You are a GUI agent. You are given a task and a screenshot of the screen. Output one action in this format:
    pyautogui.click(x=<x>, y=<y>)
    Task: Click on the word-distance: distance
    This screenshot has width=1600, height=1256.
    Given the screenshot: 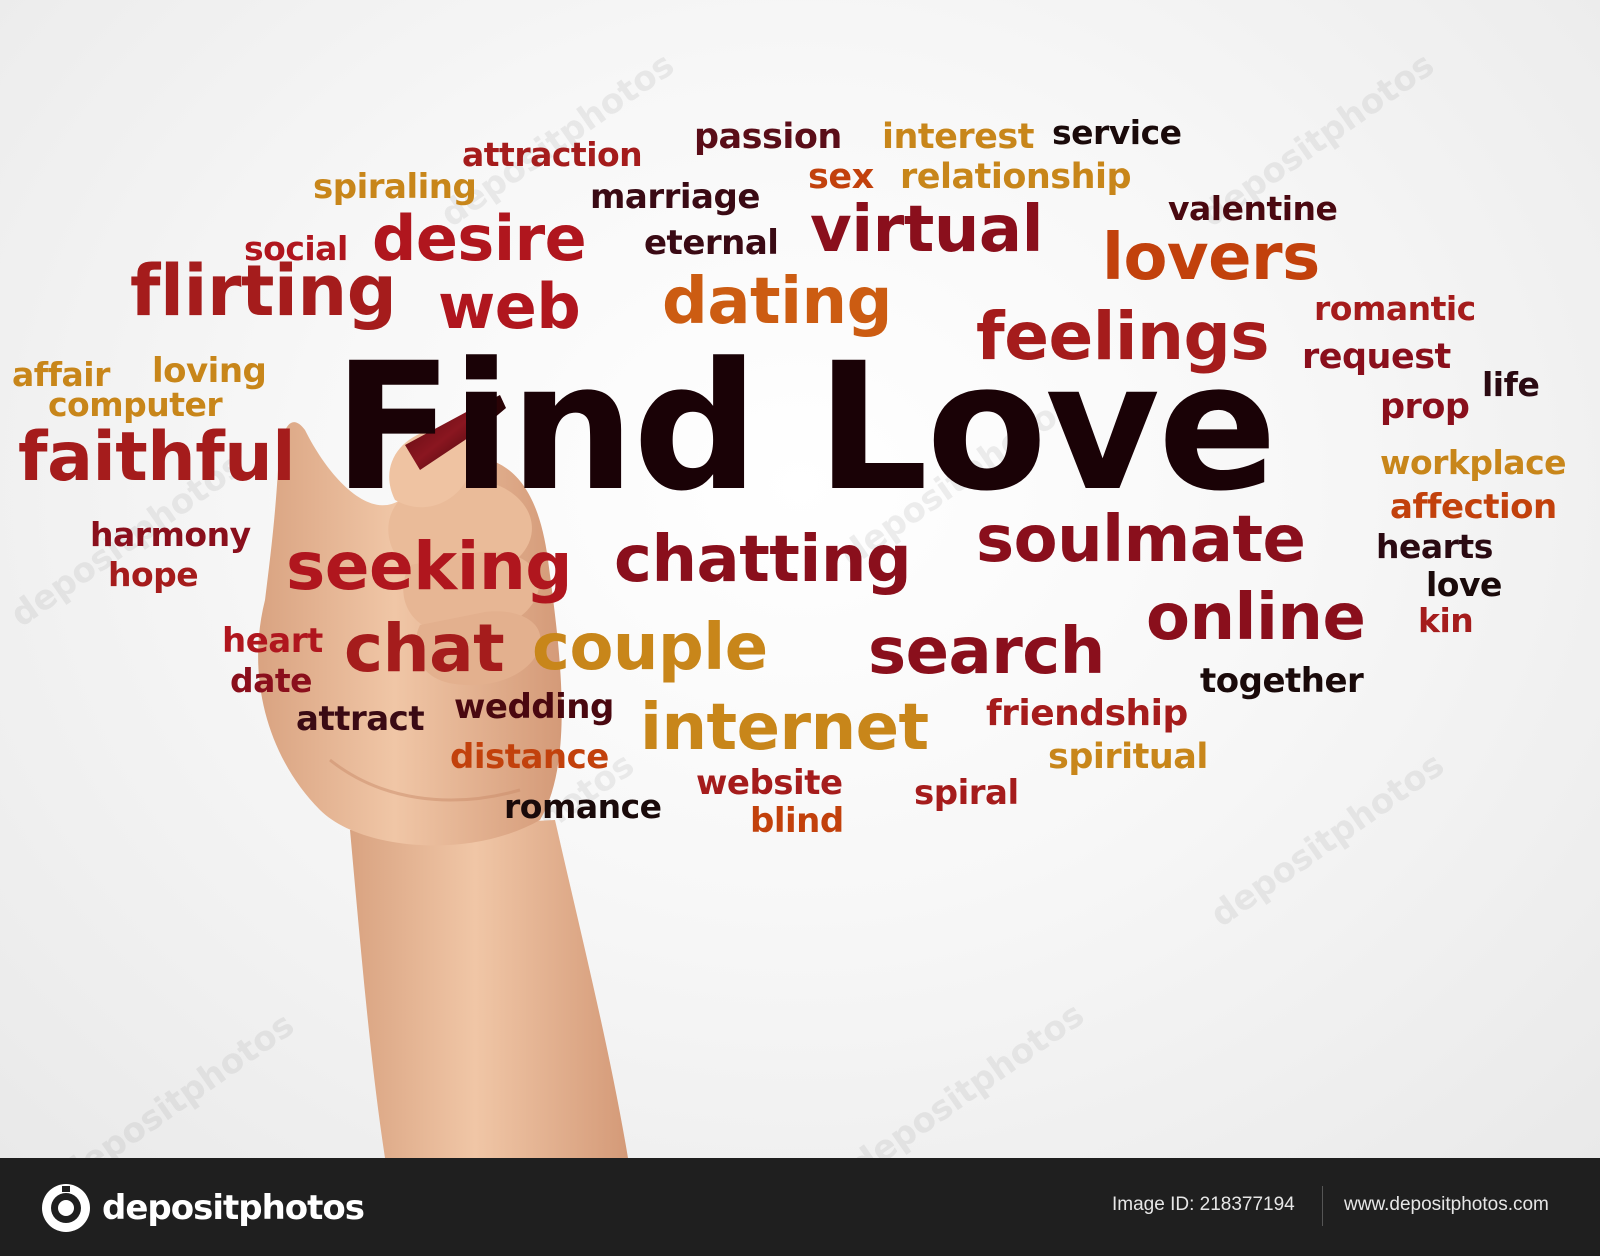 What is the action you would take?
    pyautogui.click(x=529, y=757)
    